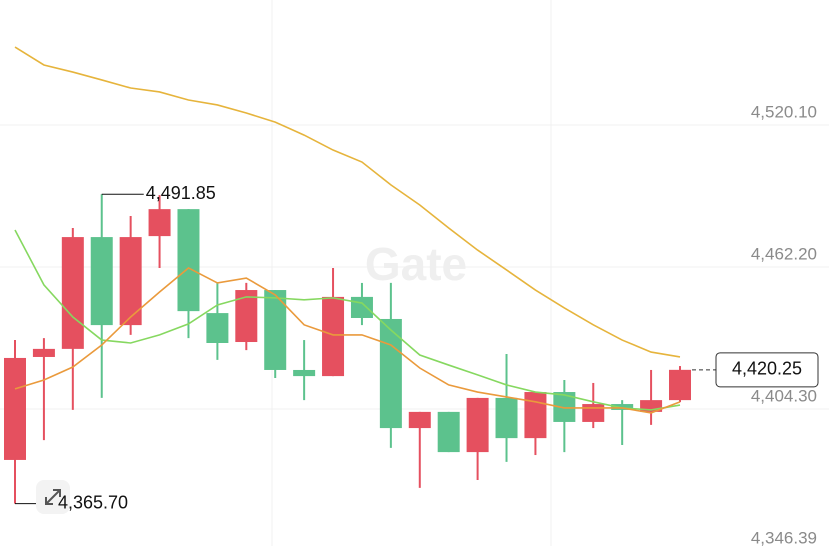 Image resolution: width=829 pixels, height=546 pixels. What do you see at coordinates (93, 502) in the screenshot?
I see `min-label: 4,365.70` at bounding box center [93, 502].